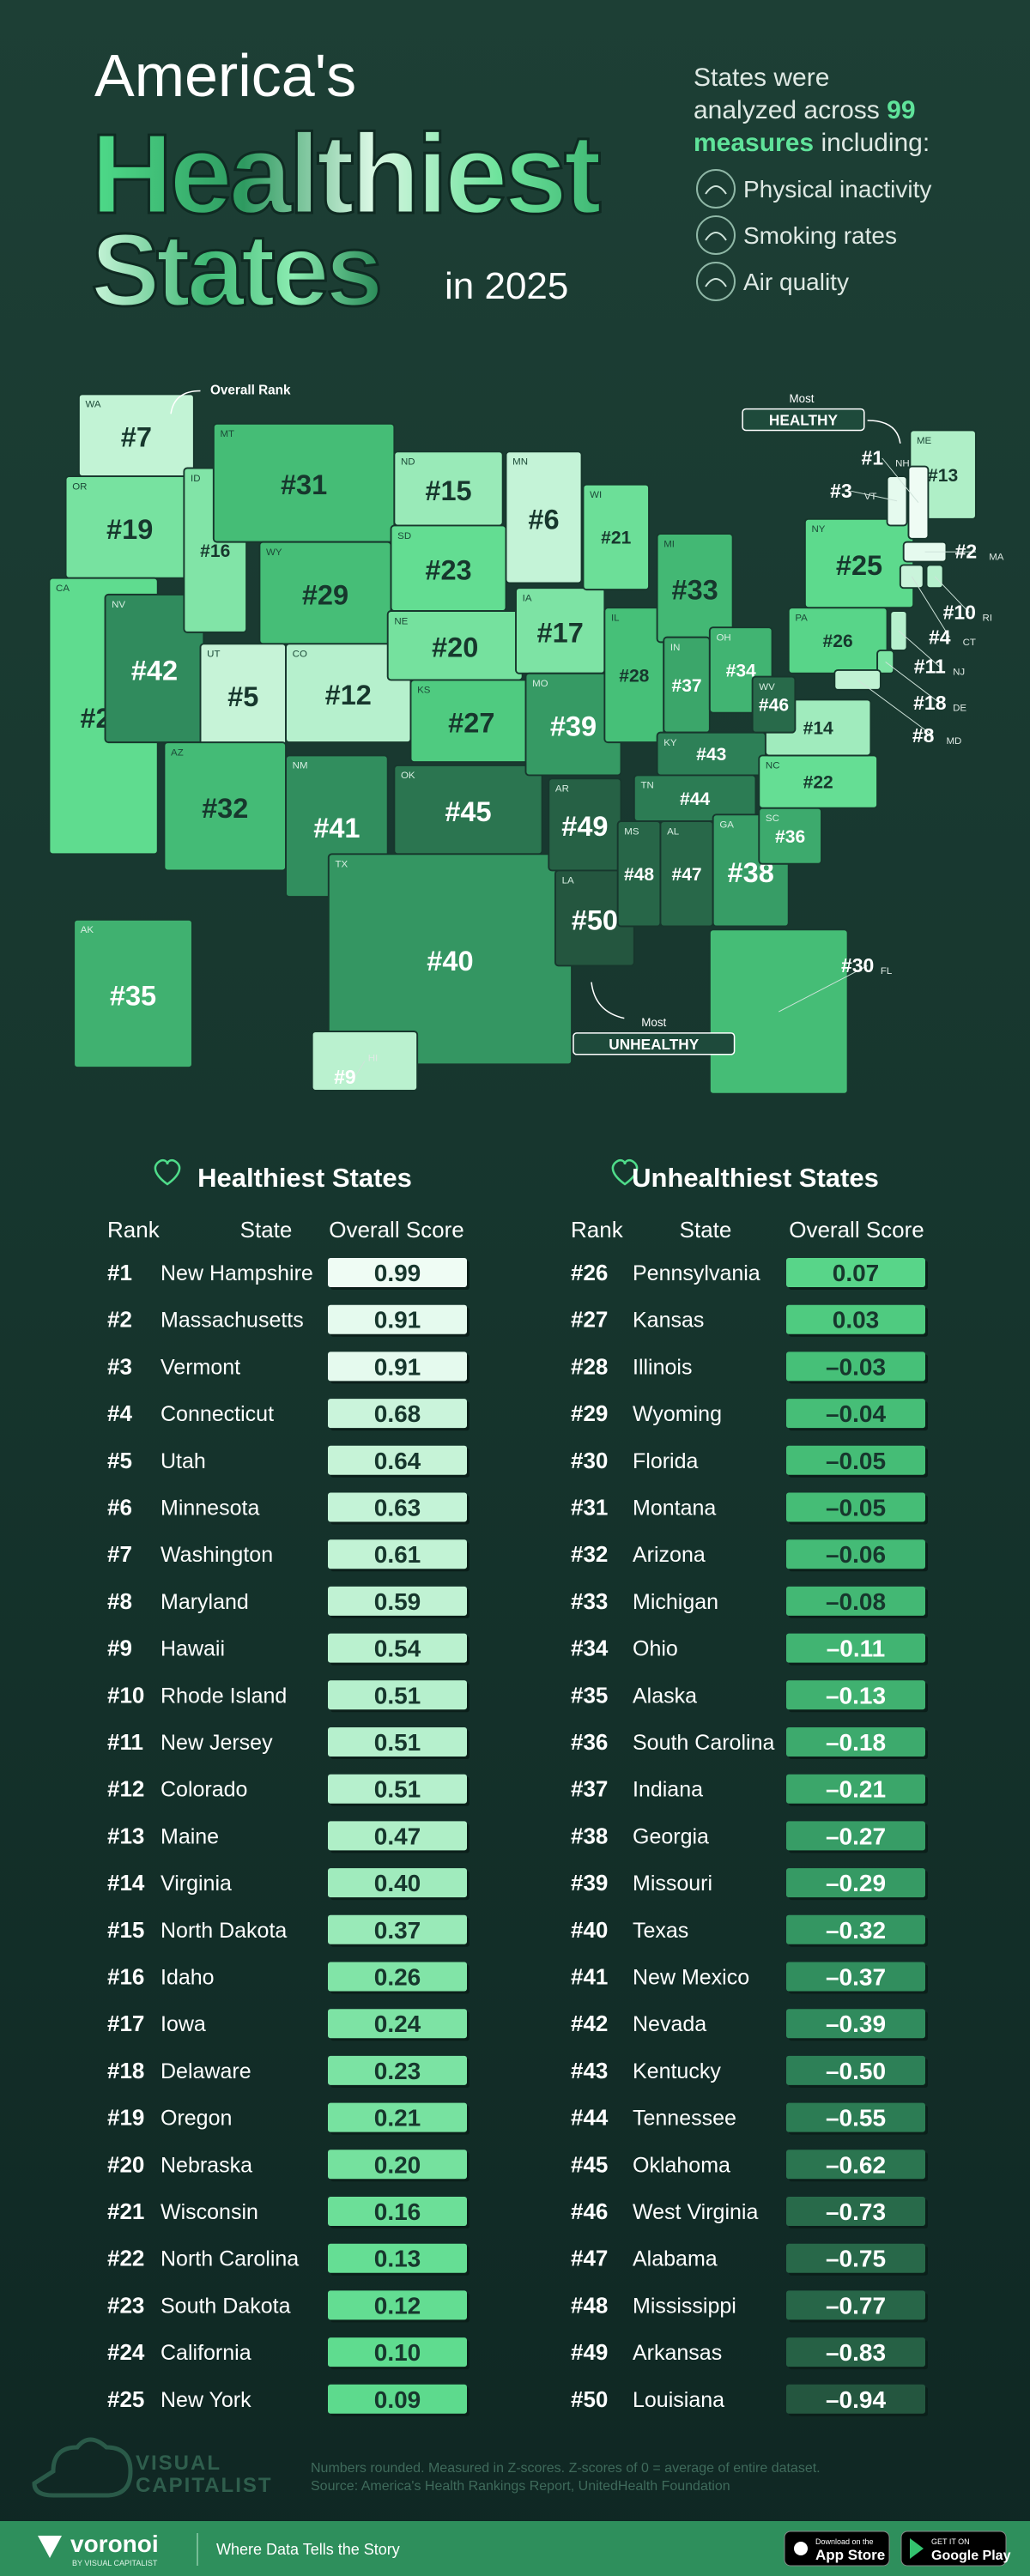 This screenshot has width=1030, height=2576. What do you see at coordinates (209, 2212) in the screenshot?
I see `state-name: Wisconsin` at bounding box center [209, 2212].